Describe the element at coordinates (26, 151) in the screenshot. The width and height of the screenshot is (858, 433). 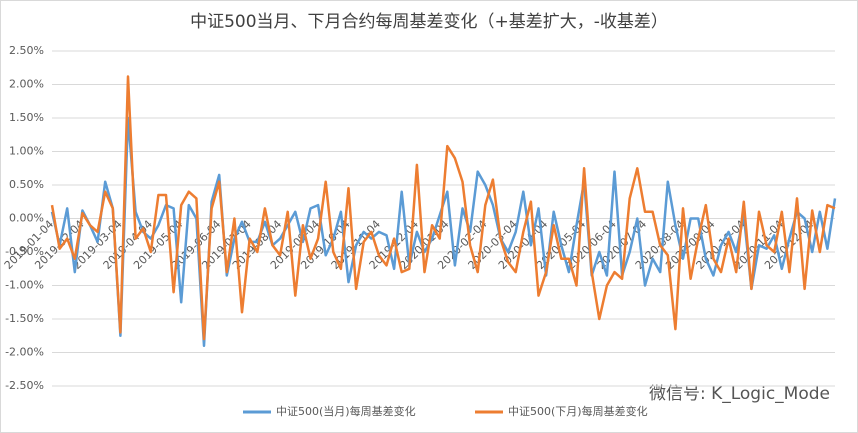
I see `y-tick-label: 1.00%` at that location.